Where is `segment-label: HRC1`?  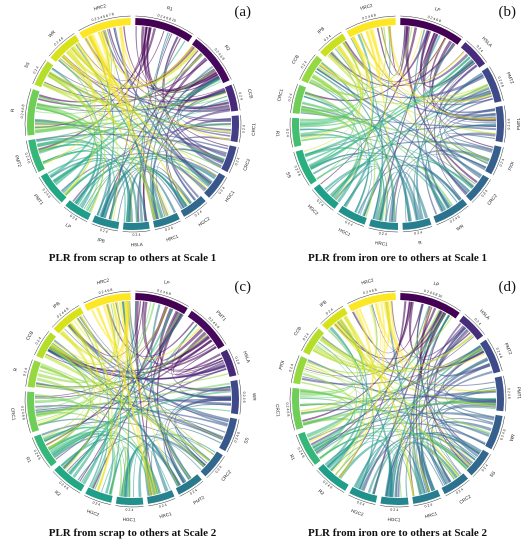
segment-label: HRC1 is located at coordinates (172, 238).